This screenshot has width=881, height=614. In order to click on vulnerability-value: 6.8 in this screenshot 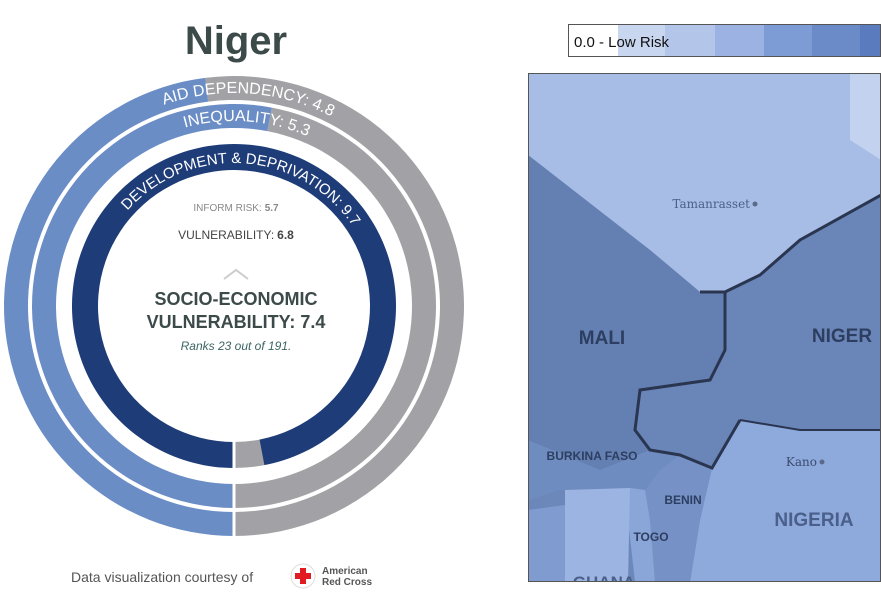, I will do `click(285, 235)`.